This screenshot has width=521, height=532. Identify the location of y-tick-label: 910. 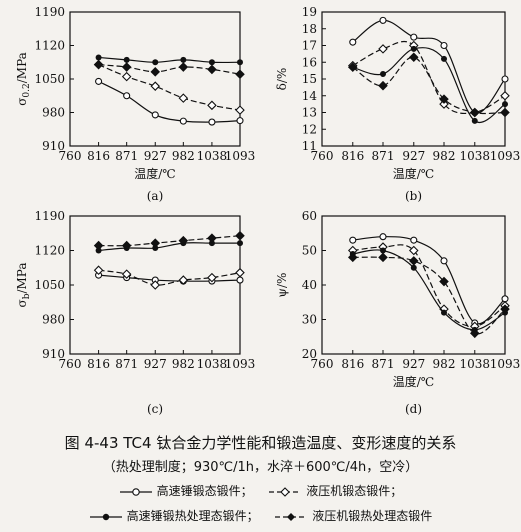
(53, 146).